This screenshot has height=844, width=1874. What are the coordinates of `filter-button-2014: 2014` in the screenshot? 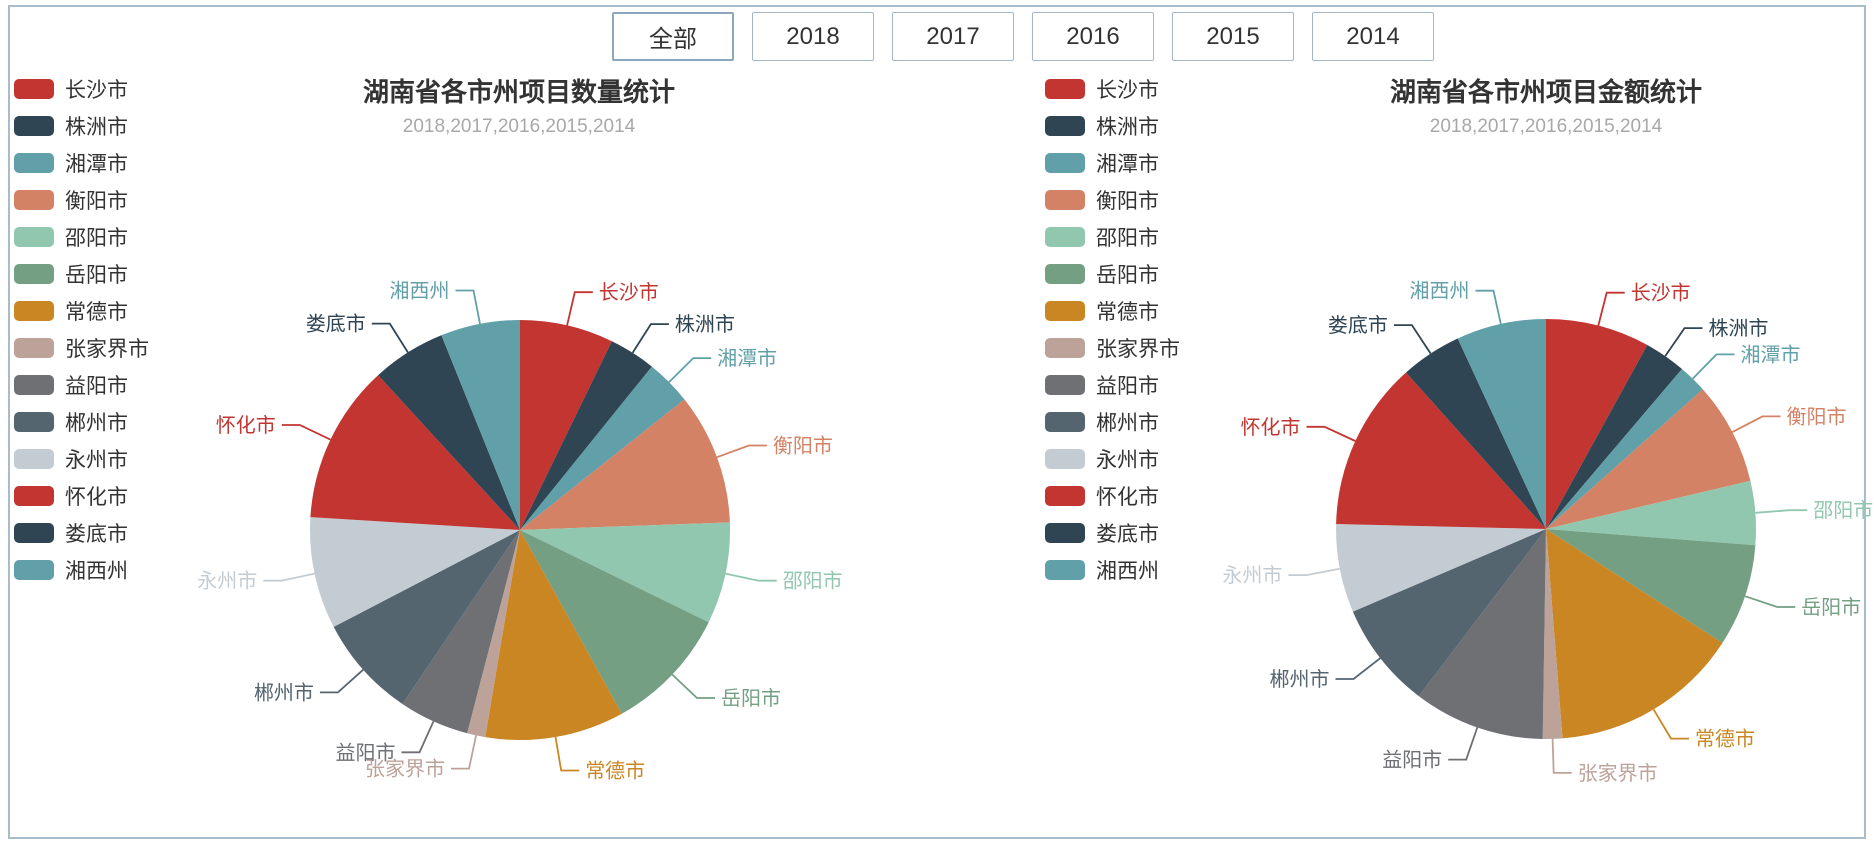 It's located at (1373, 36).